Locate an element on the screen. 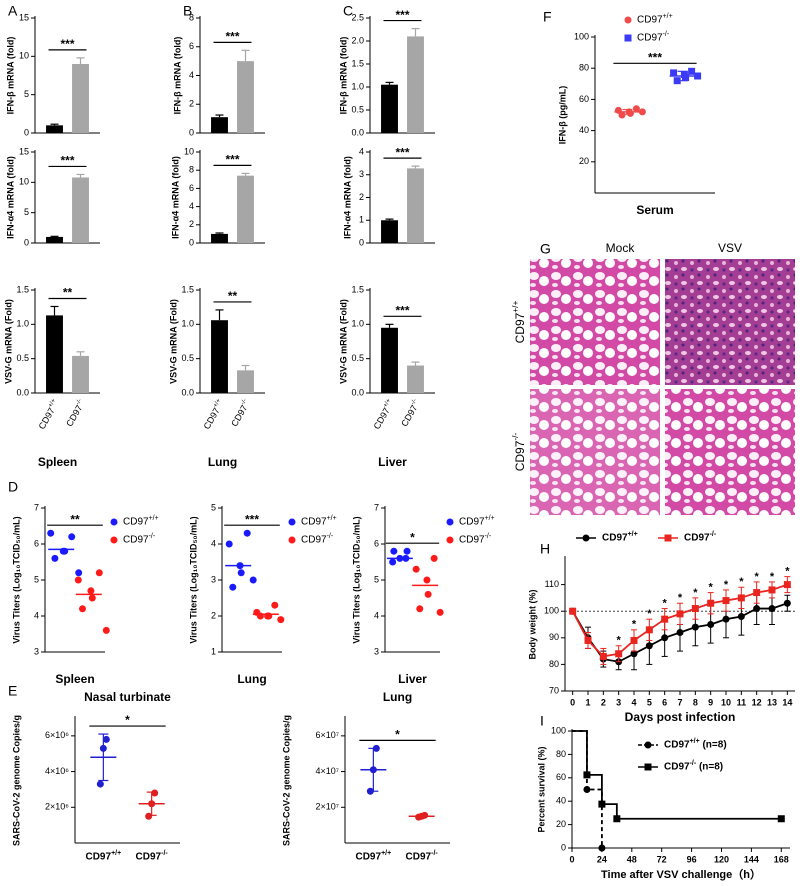 Image resolution: width=800 pixels, height=886 pixels. x-tick-label: 12 is located at coordinates (757, 702).